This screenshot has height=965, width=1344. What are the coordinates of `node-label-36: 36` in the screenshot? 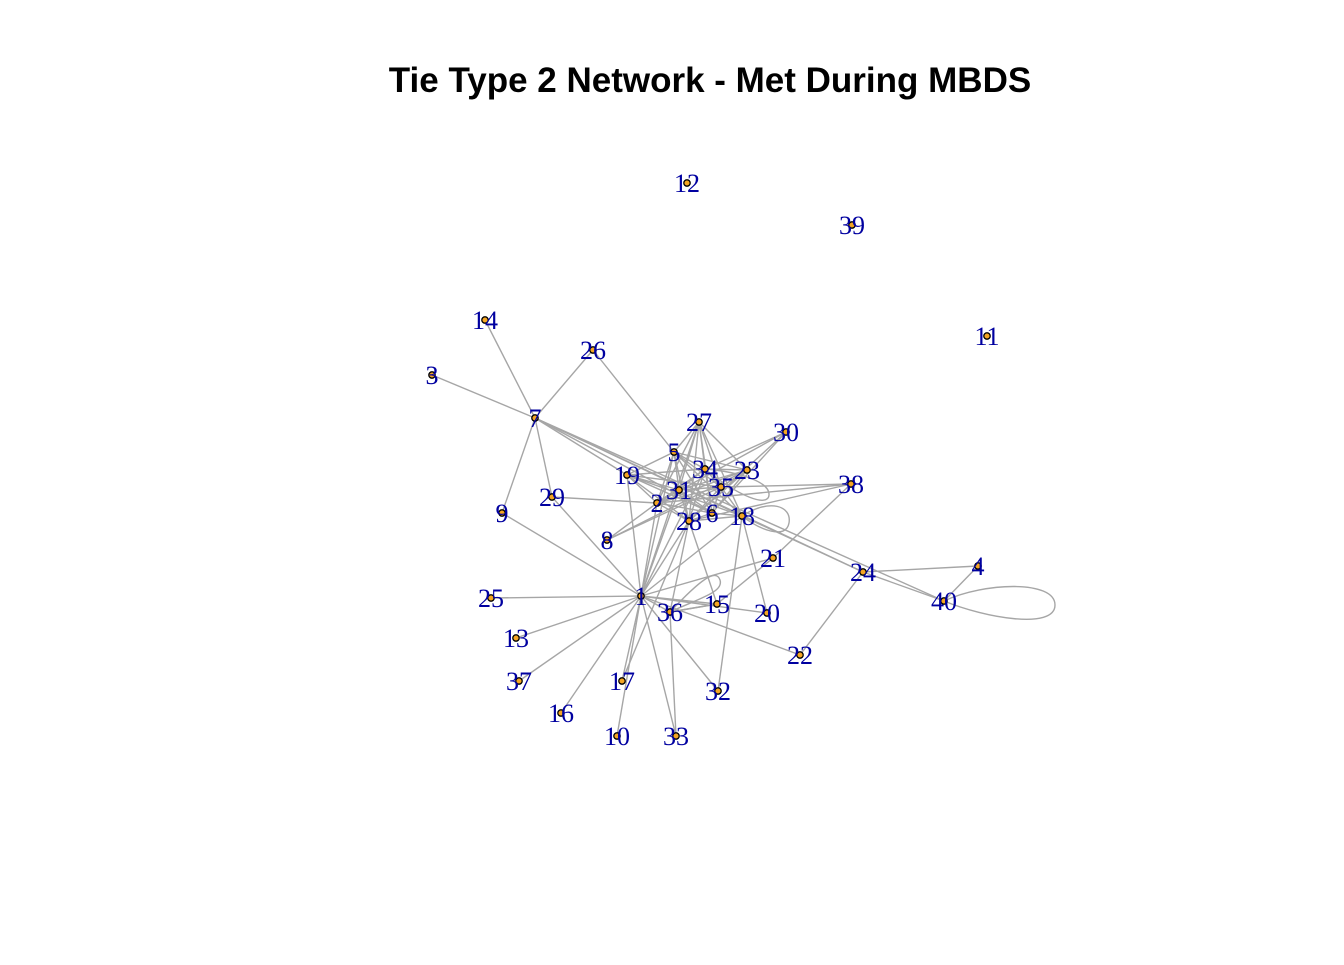 It's located at (670, 612).